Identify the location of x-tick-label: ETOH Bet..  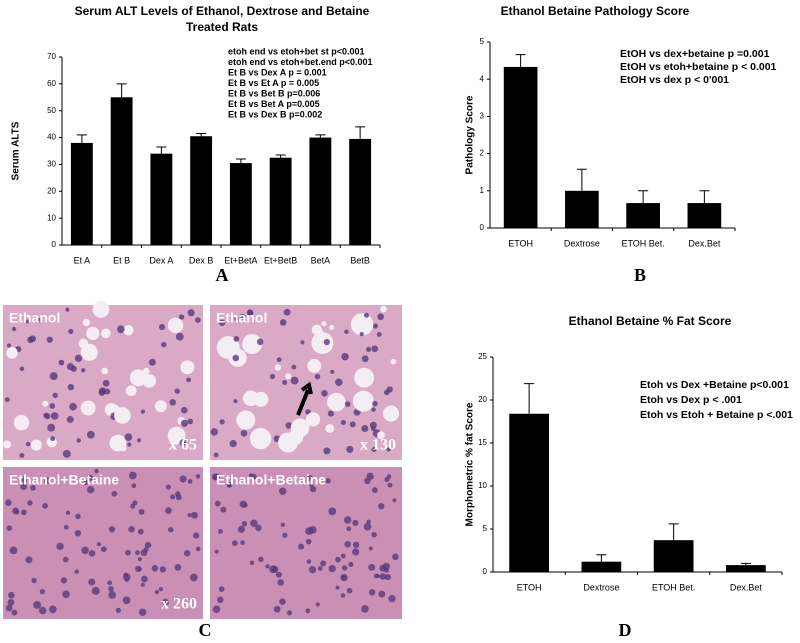
(642, 243).